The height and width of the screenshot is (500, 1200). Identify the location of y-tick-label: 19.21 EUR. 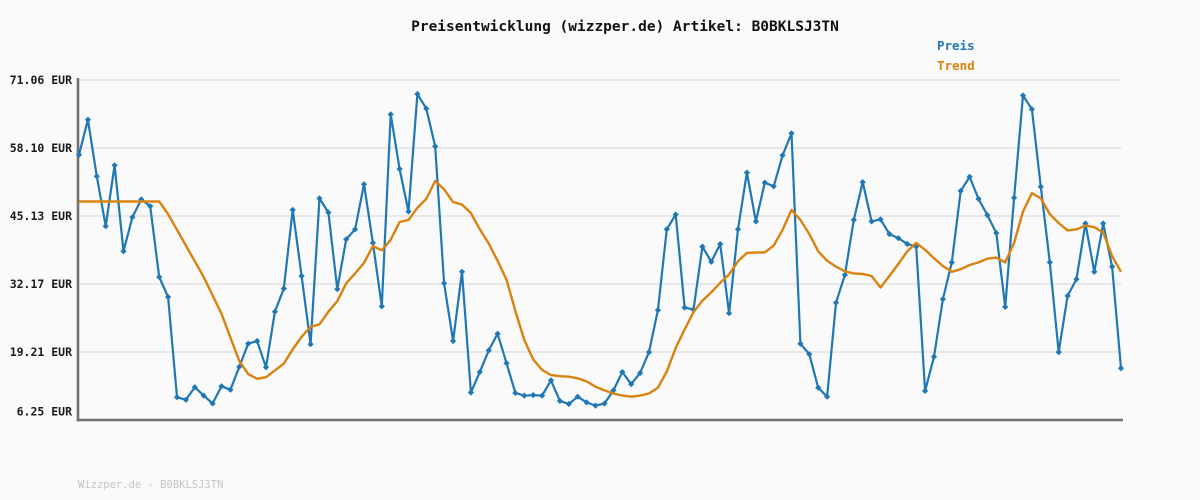
(41, 352).